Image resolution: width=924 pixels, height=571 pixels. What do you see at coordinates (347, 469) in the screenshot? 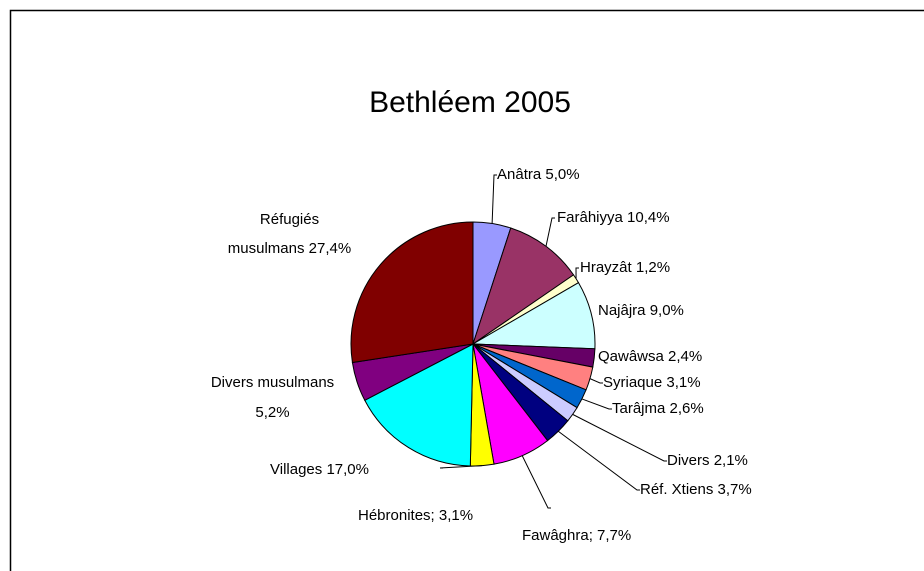
I see `value-label: 17,0%` at bounding box center [347, 469].